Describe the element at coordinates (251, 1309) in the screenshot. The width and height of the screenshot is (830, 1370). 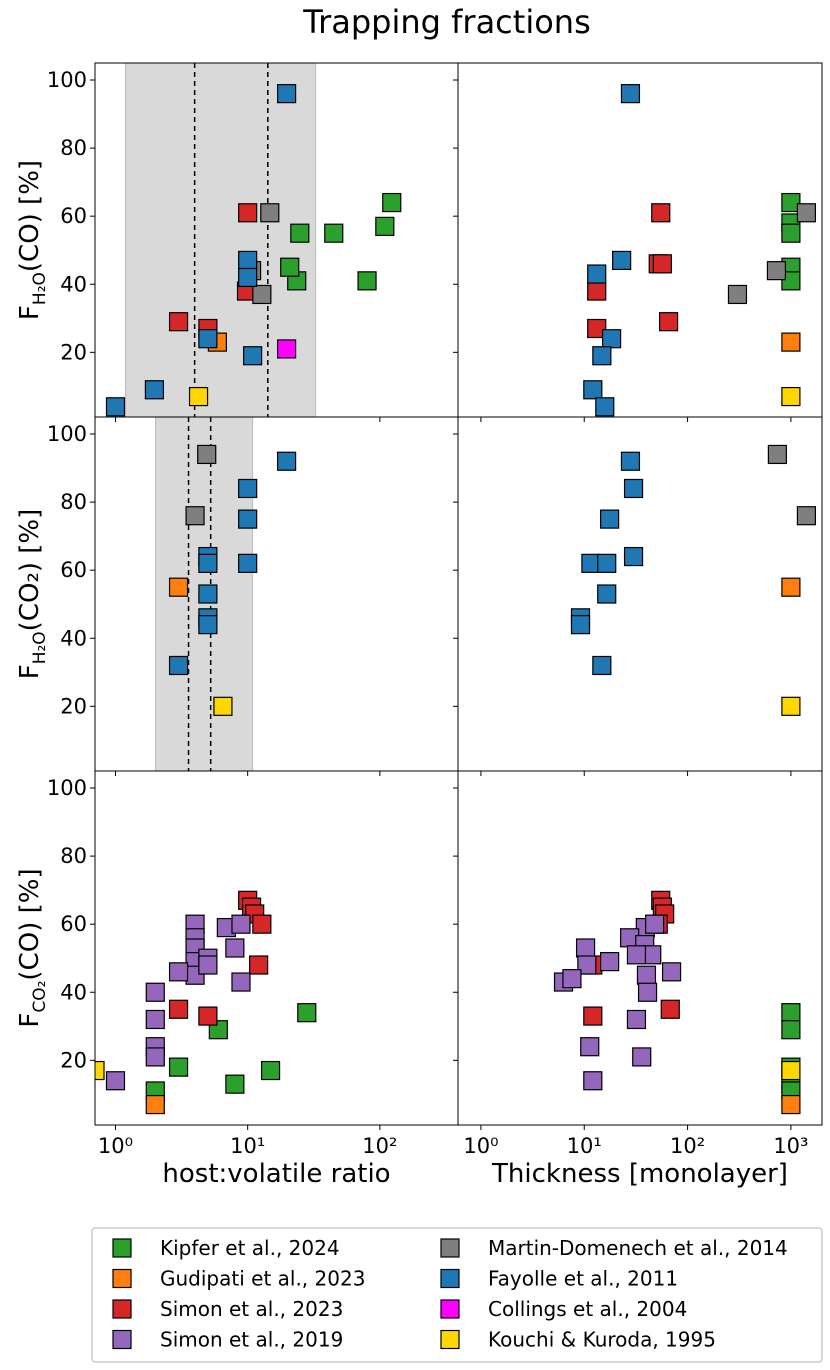
I see `legend-label: Simon et al., 2023` at that location.